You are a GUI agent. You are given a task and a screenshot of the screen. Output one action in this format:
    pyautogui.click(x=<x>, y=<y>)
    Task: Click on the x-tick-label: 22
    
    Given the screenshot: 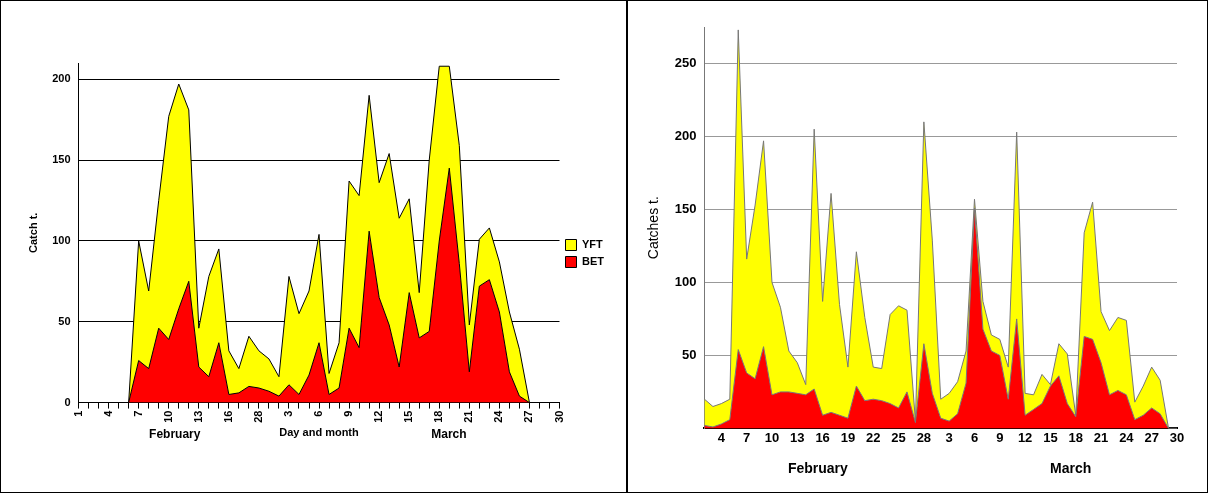 What is the action you would take?
    pyautogui.click(x=873, y=437)
    